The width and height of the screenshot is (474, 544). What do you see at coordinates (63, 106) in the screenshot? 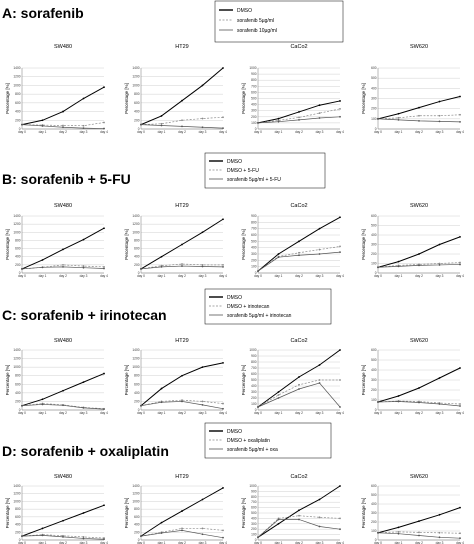
I see `series-line-control` at bounding box center [63, 106].